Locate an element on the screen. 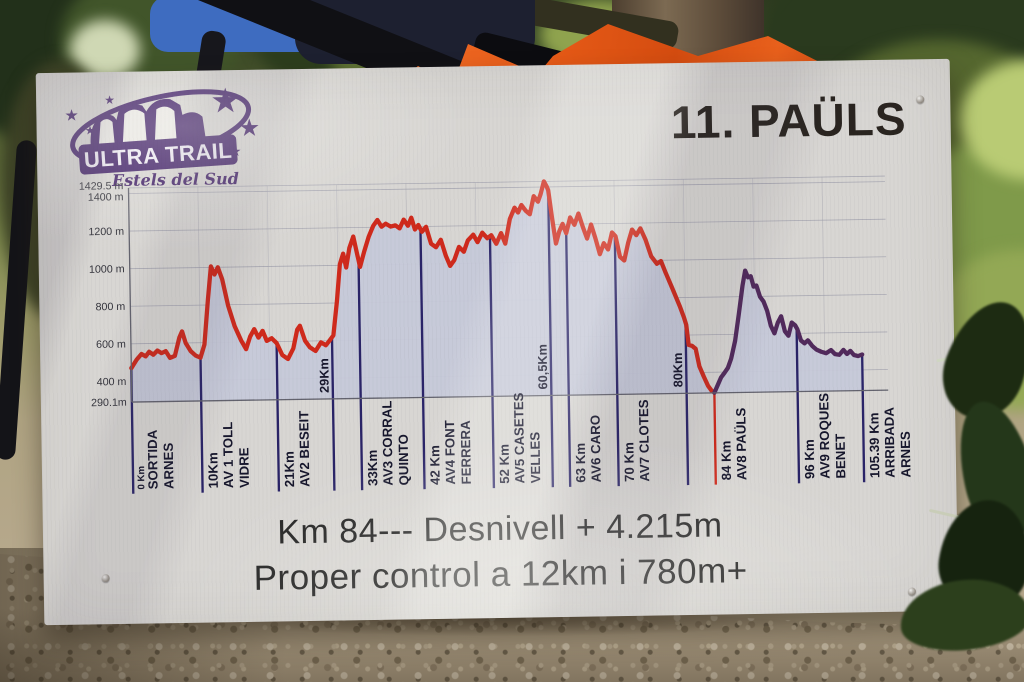 The width and height of the screenshot is (1024, 682). svg-text: SORTIDA is located at coordinates (153, 459).